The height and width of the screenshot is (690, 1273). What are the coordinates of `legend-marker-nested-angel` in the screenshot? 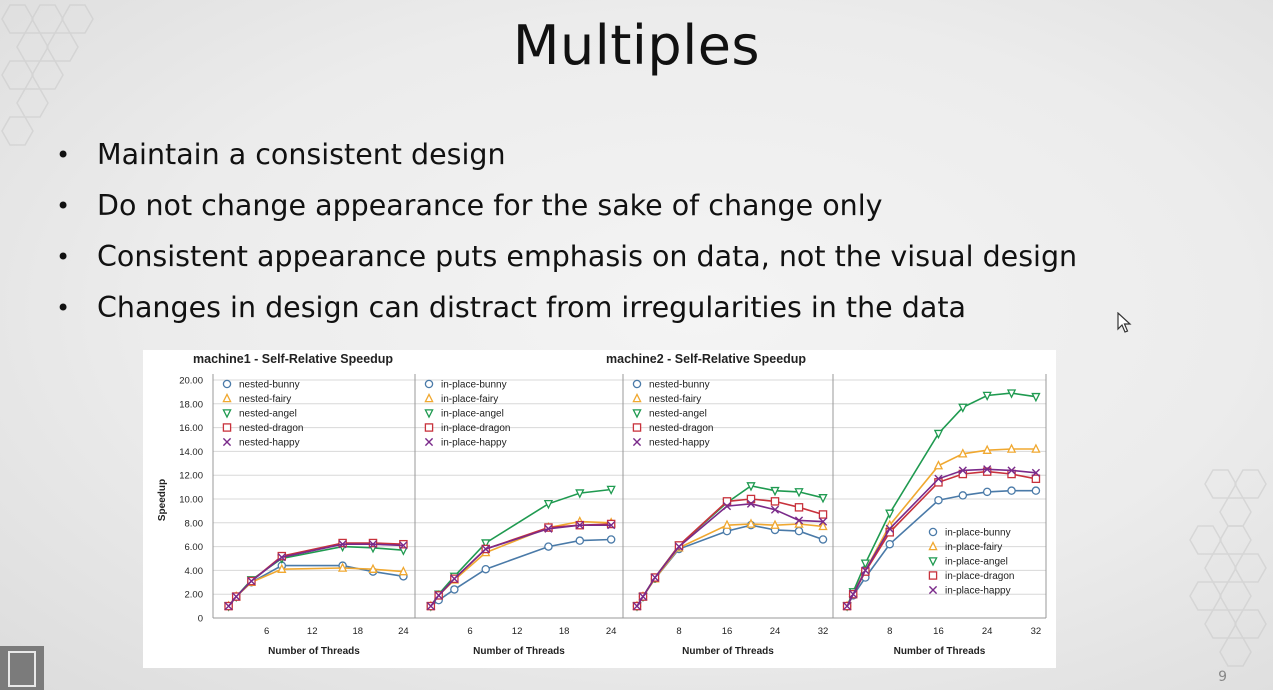 It's located at (637, 414).